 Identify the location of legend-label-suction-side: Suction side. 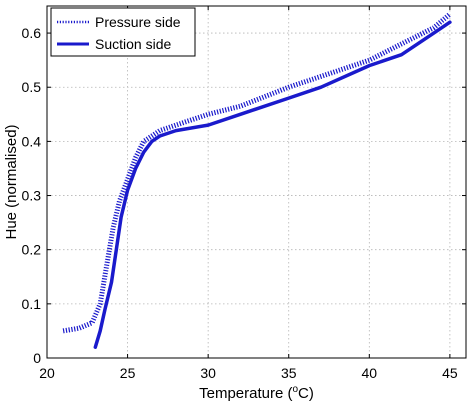
(133, 44).